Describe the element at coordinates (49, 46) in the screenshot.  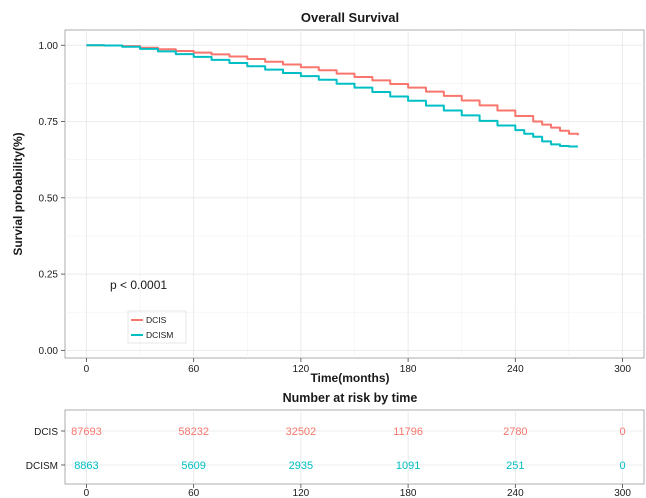
I see `y-tick-label: 1.00` at that location.